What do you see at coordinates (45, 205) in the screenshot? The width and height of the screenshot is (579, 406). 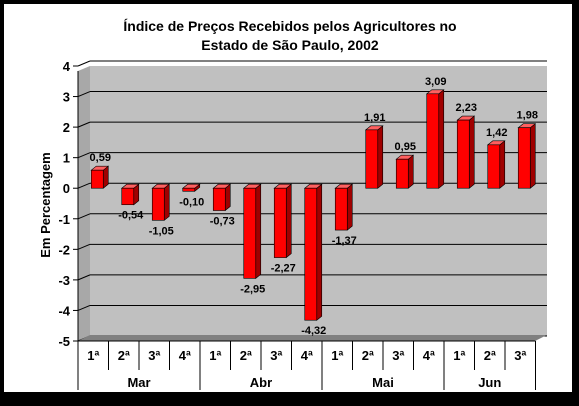 I see `y-axis-label: Em Percentagem` at bounding box center [45, 205].